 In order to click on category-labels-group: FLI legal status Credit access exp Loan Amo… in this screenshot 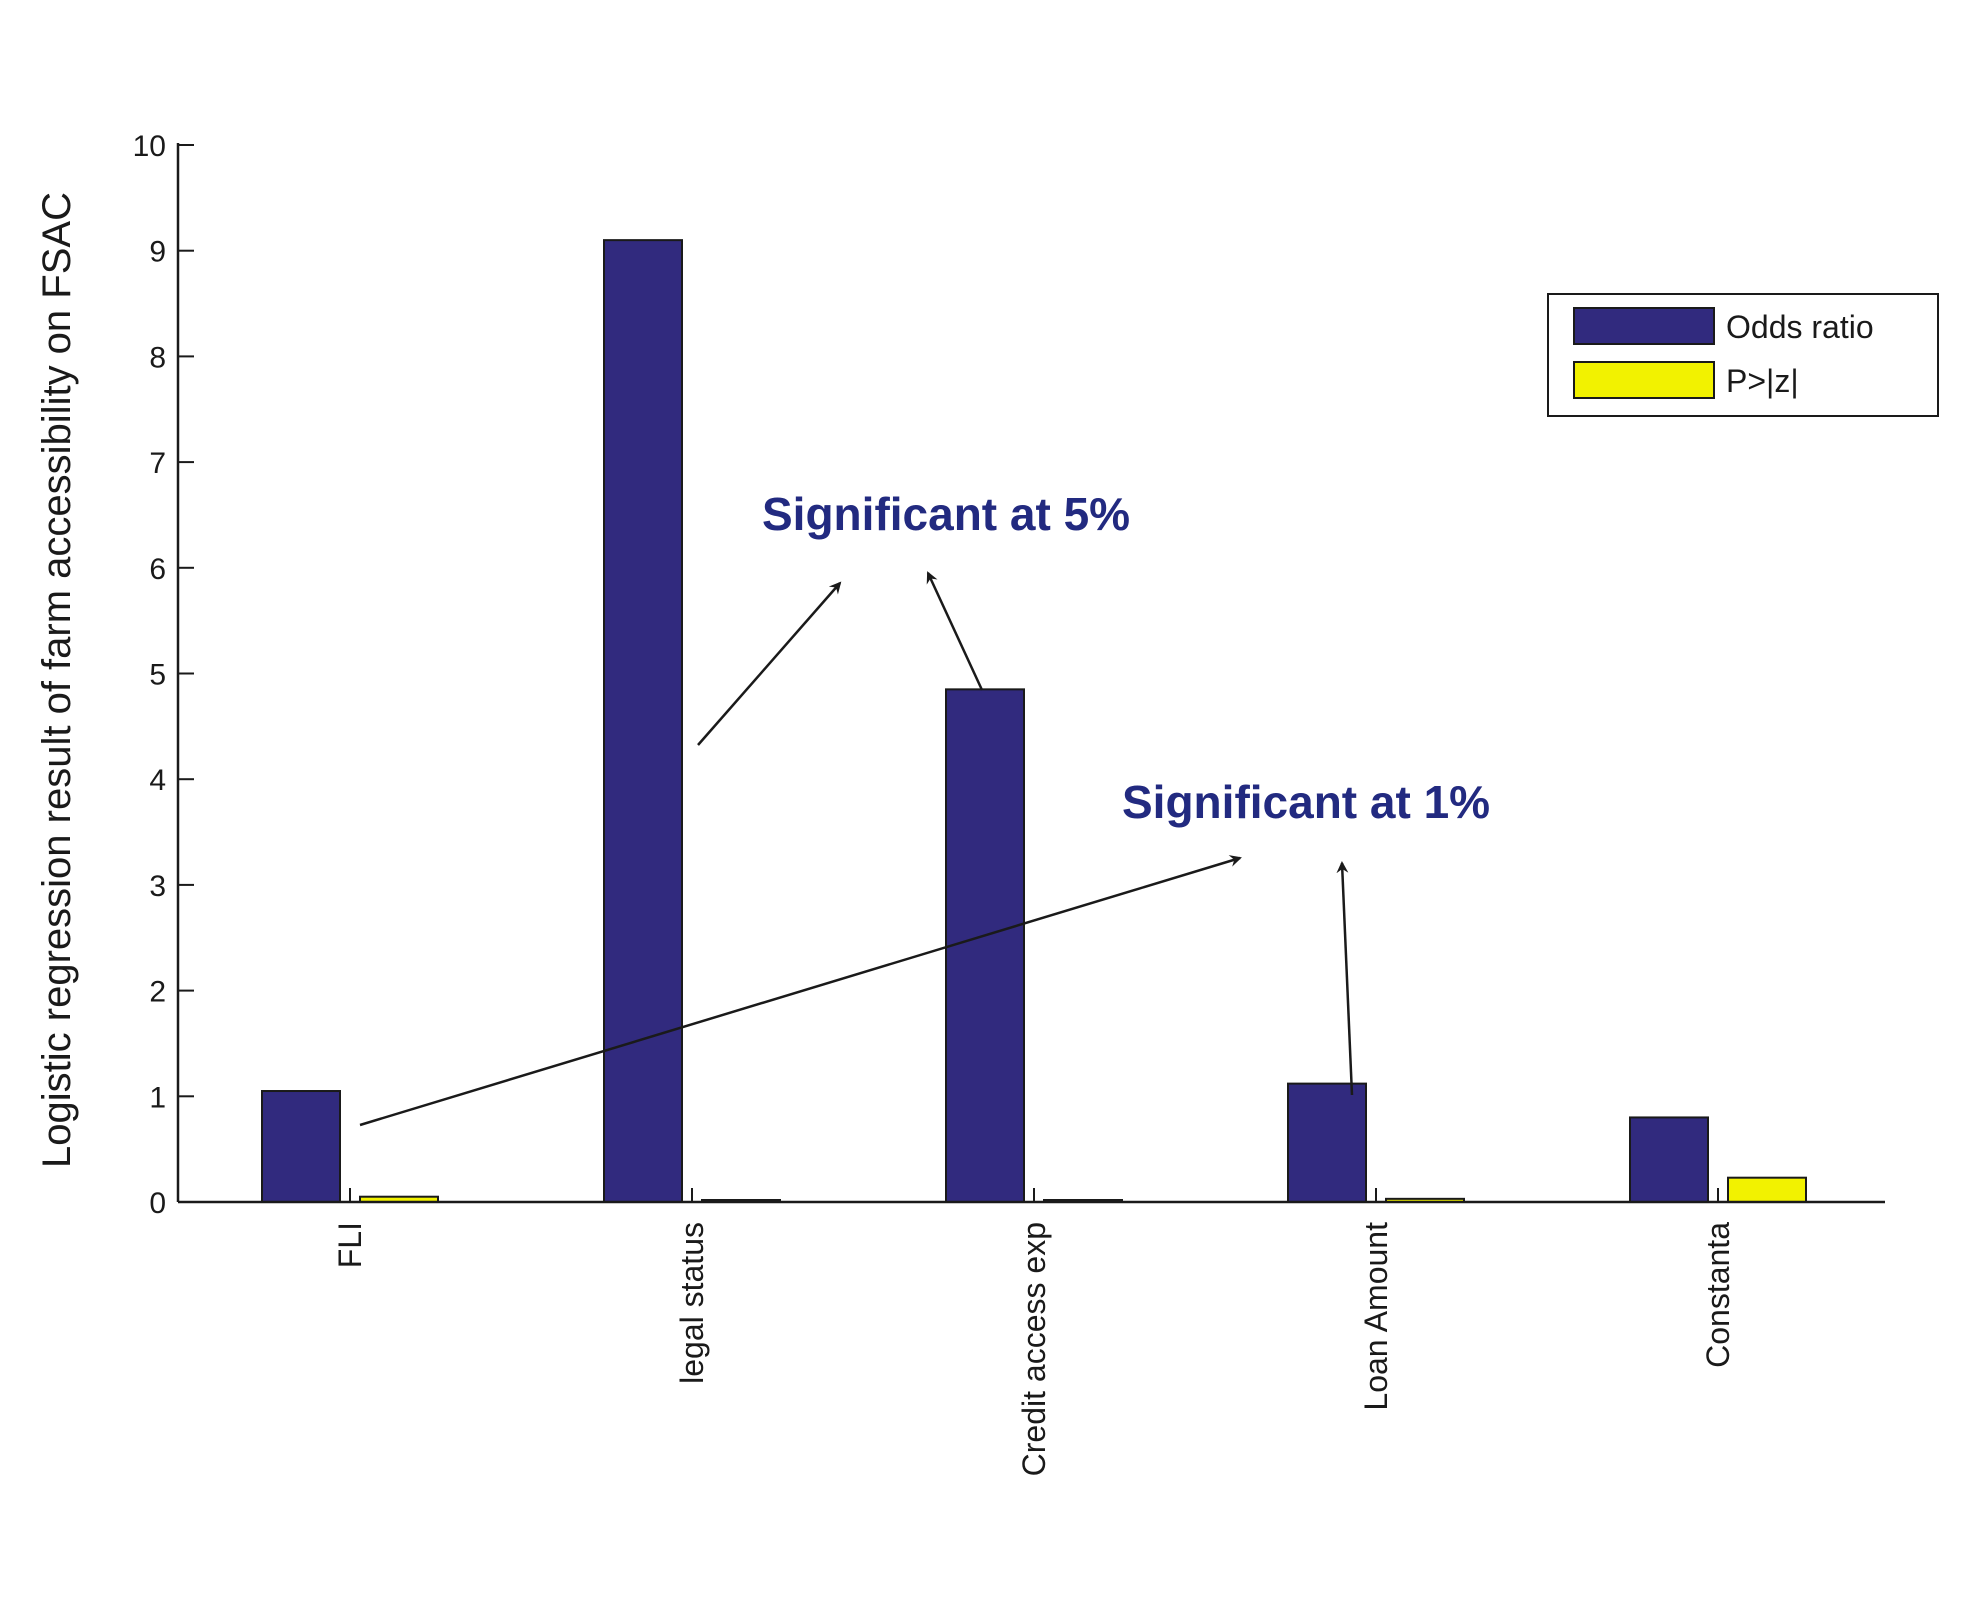, I will do `click(1034, 1332)`.